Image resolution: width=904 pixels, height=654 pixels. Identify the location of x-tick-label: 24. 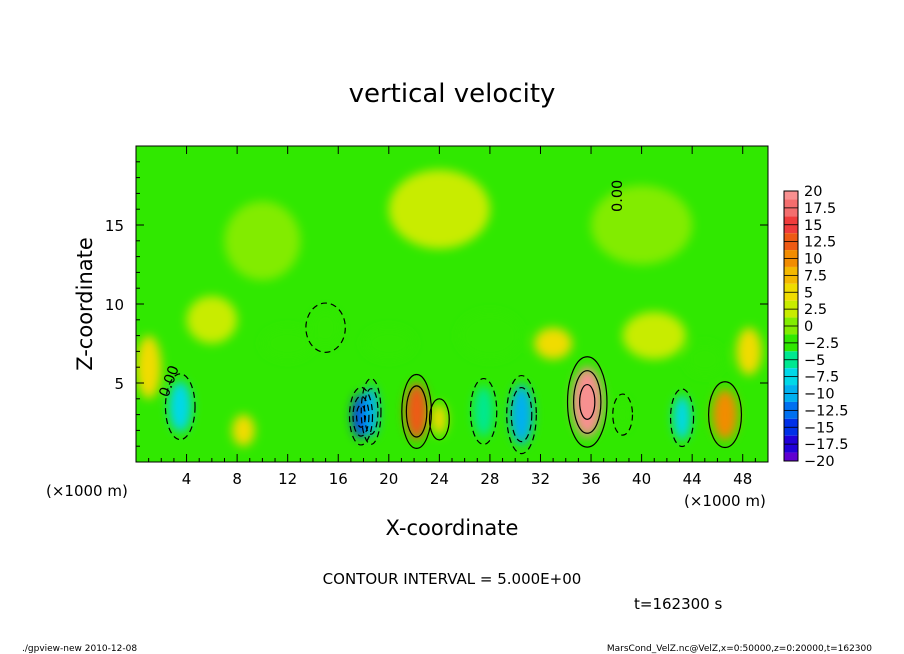
(439, 479).